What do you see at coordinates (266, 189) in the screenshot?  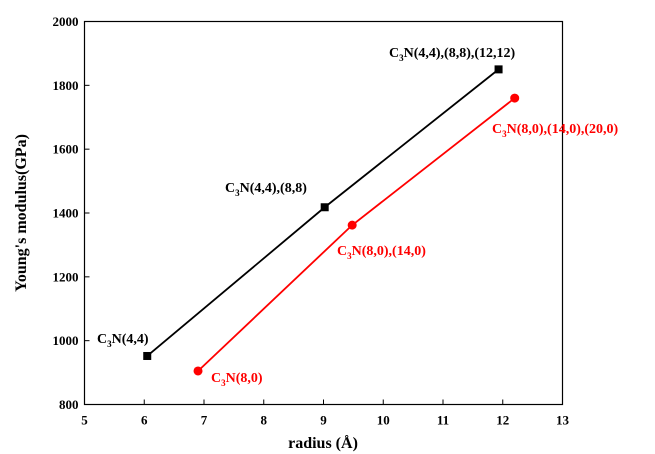 I see `series-0-label-1: C3N(4,4),(8,8)` at bounding box center [266, 189].